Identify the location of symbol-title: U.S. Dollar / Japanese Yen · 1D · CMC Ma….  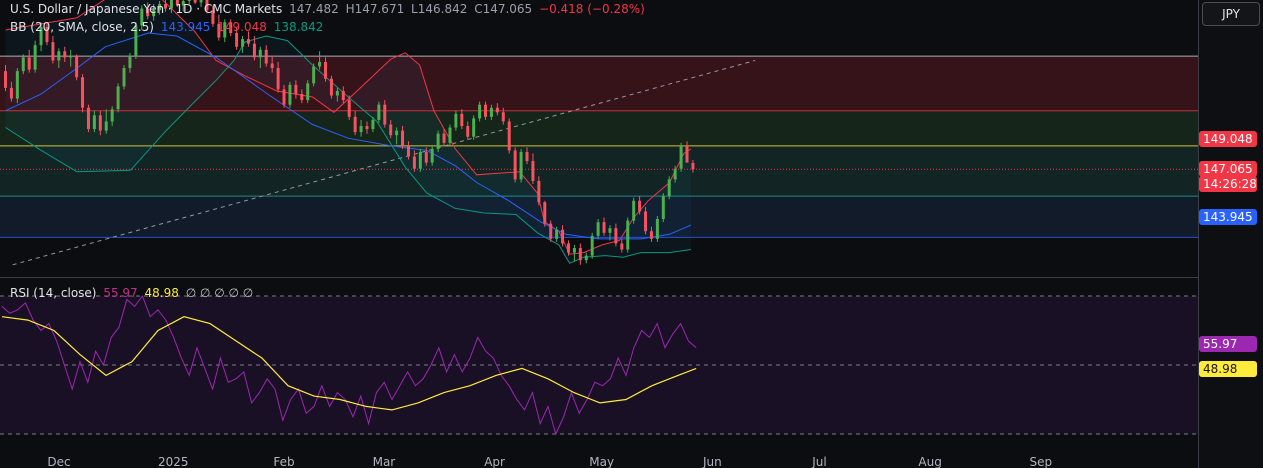
(146, 9).